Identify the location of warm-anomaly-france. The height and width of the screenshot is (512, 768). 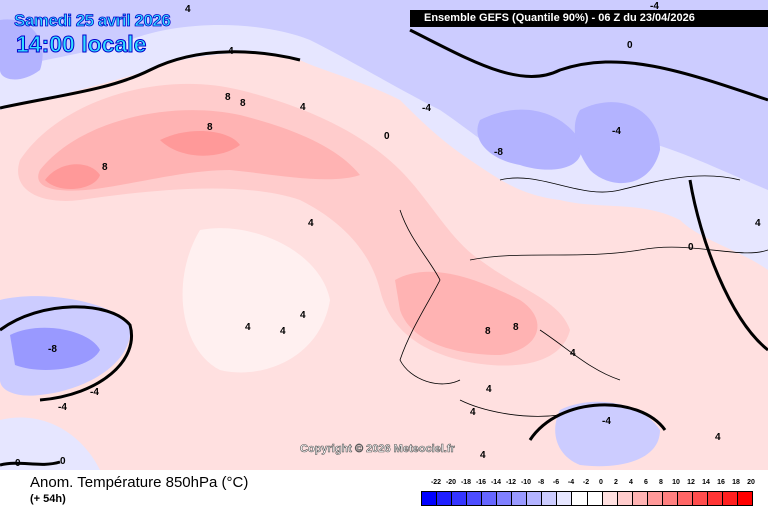
(466, 313).